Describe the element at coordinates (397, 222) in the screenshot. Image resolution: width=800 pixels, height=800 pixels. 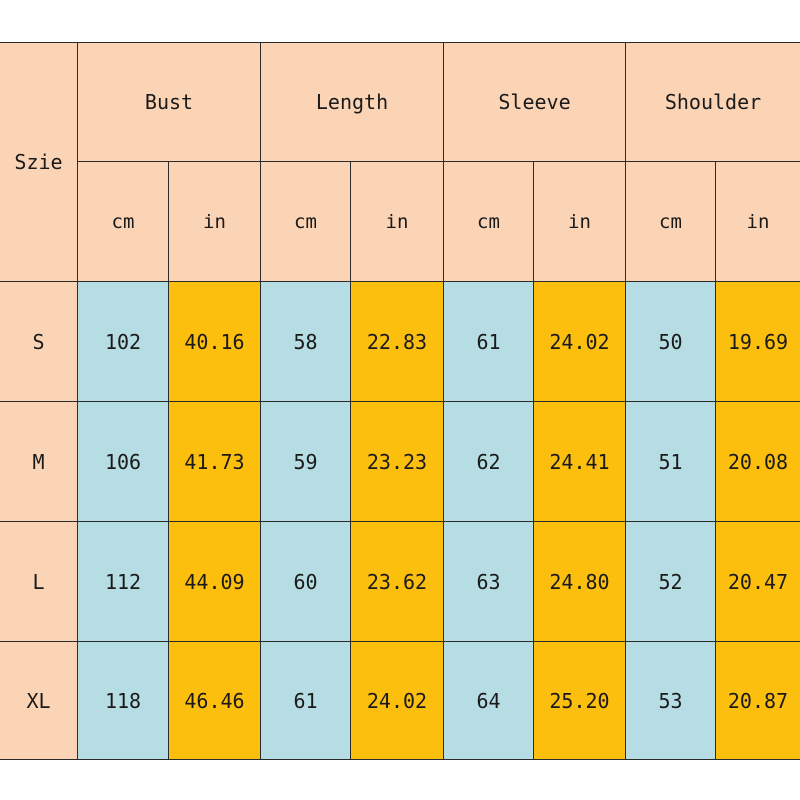
I see `unit-header-length-in: in` at that location.